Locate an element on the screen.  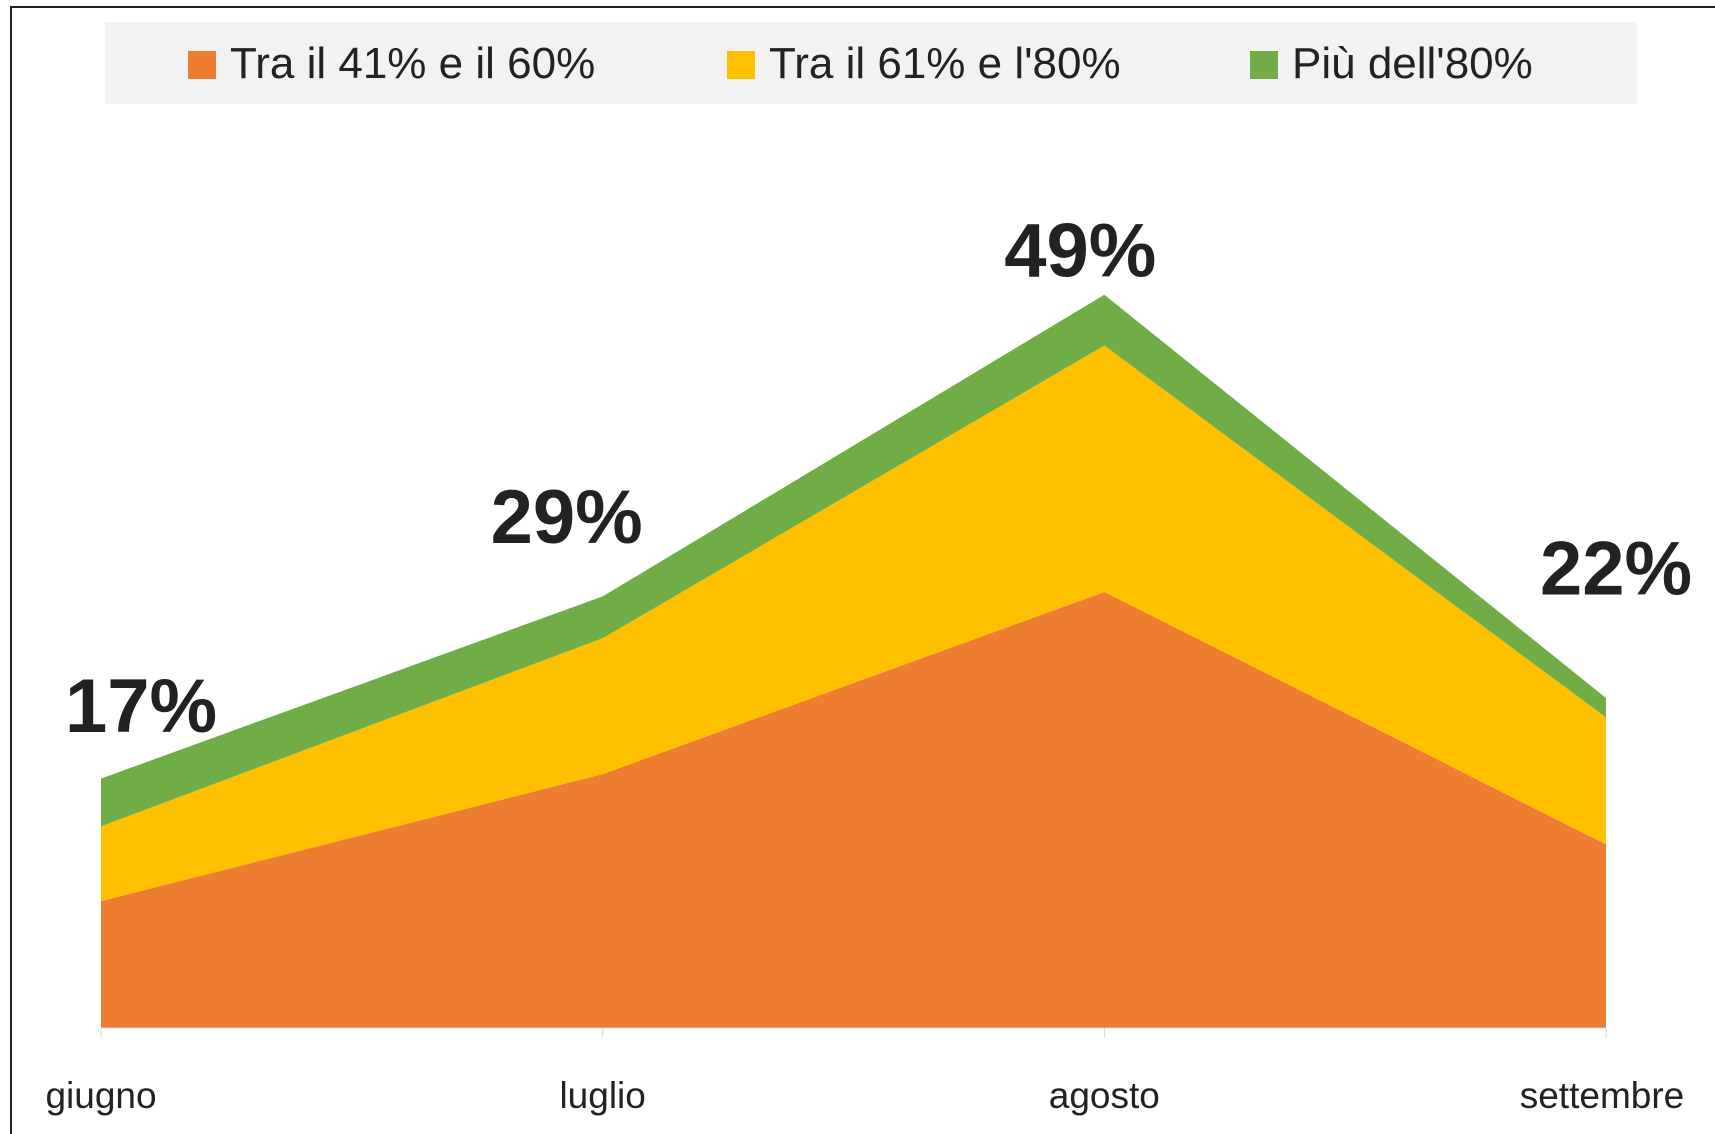
total-label: 22% is located at coordinates (1616, 568).